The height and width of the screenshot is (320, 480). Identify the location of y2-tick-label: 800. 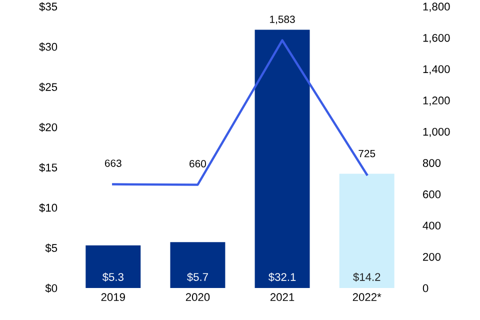
(431, 163).